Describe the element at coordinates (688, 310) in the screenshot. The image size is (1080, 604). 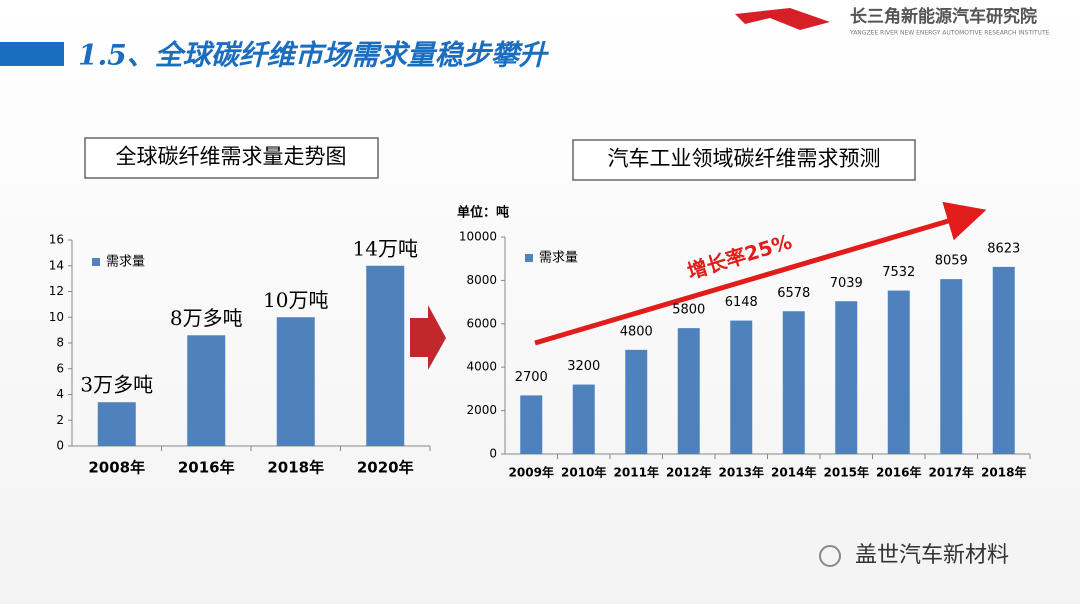
I see `data-label: 5800` at that location.